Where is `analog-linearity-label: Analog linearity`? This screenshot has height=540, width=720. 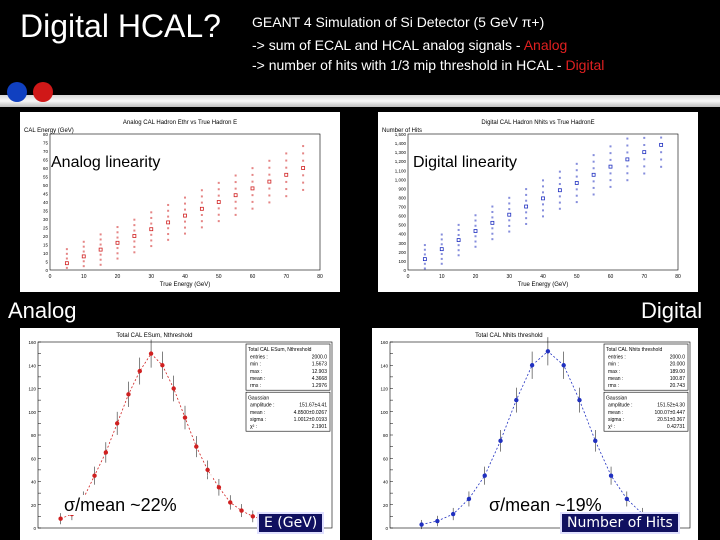 analog-linearity-label: Analog linearity is located at coordinates (106, 163).